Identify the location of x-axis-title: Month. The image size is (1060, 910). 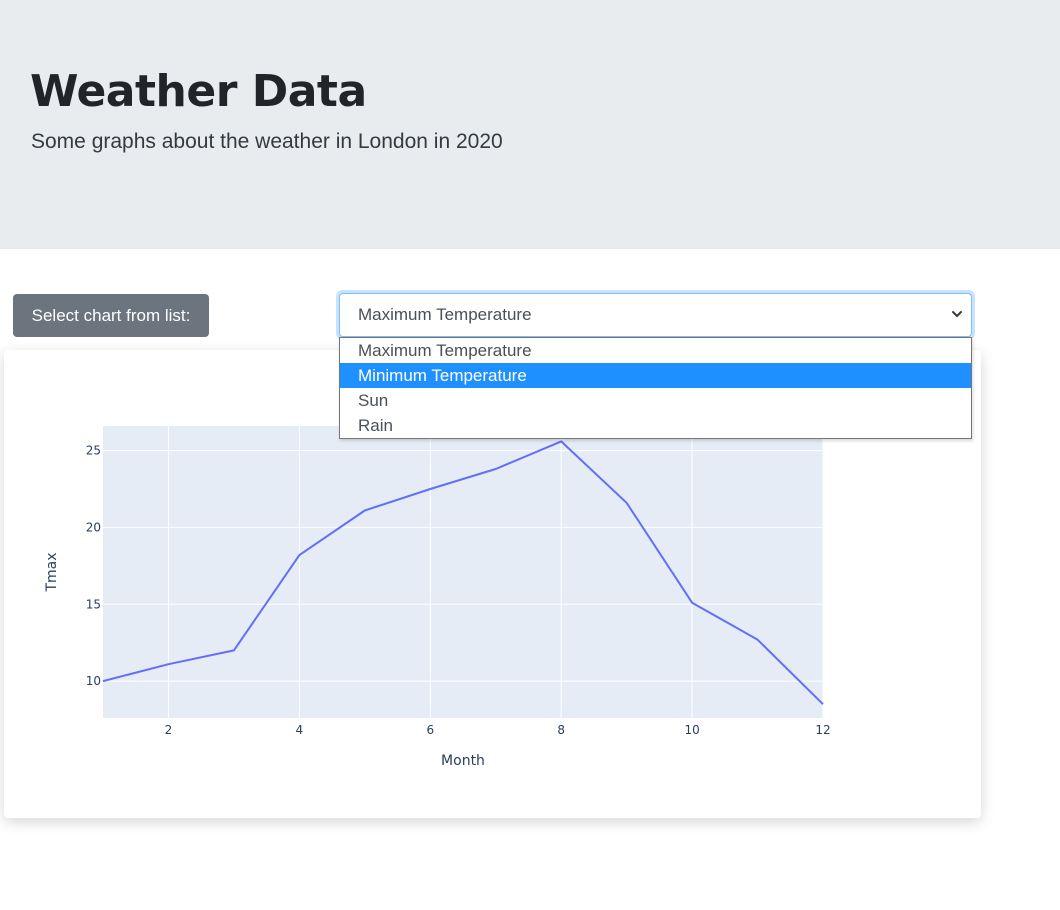
(463, 761).